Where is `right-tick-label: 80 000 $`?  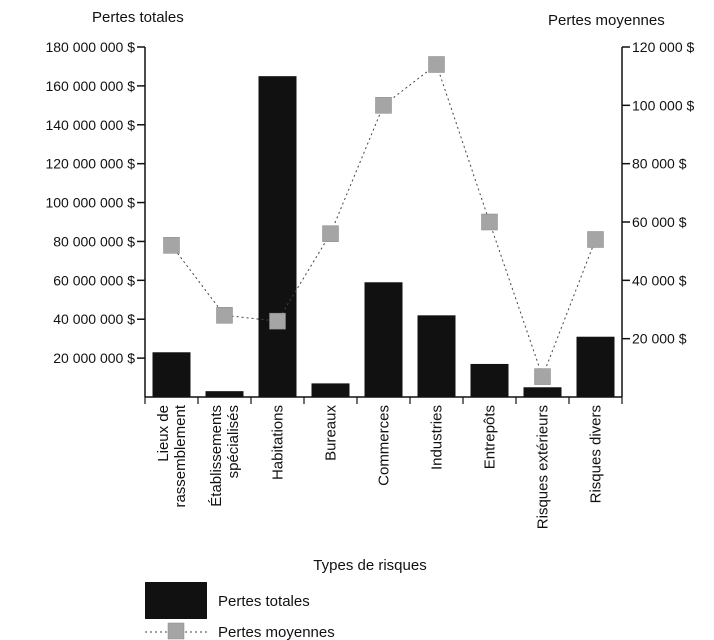
right-tick-label: 80 000 $ is located at coordinates (659, 164).